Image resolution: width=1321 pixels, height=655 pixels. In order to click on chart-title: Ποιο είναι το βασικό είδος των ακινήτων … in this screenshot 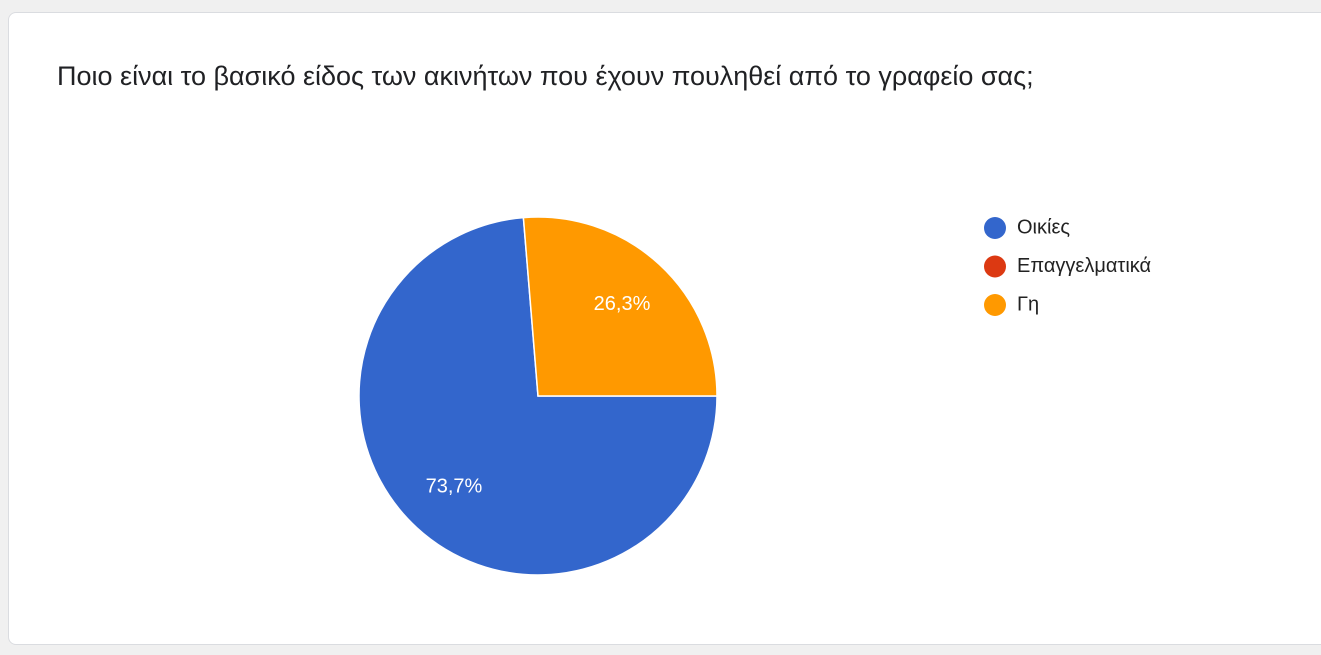, I will do `click(545, 76)`.